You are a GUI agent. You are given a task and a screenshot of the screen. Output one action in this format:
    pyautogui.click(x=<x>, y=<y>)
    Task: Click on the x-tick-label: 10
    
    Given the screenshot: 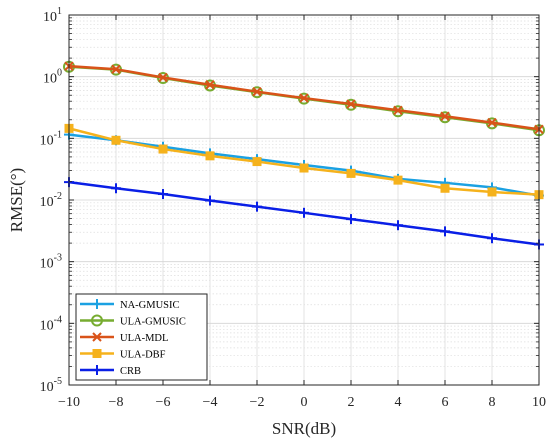 What is the action you would take?
    pyautogui.click(x=539, y=402)
    